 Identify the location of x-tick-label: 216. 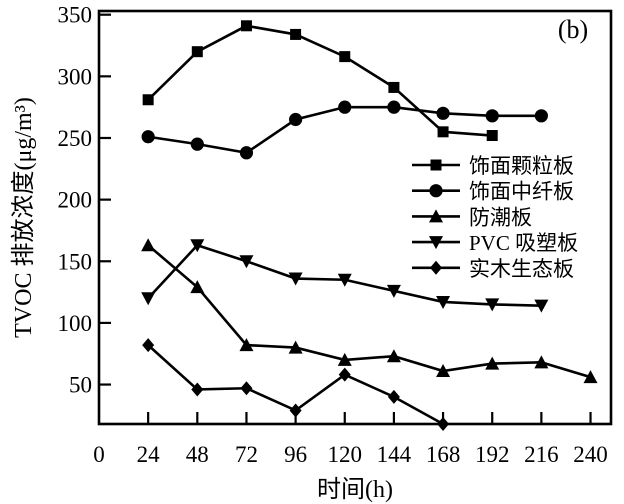
(541, 454).